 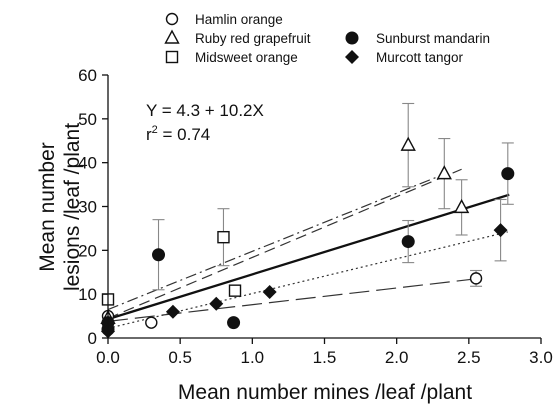 What do you see at coordinates (172, 57) in the screenshot?
I see `legend-marker-midsweet-orange` at bounding box center [172, 57].